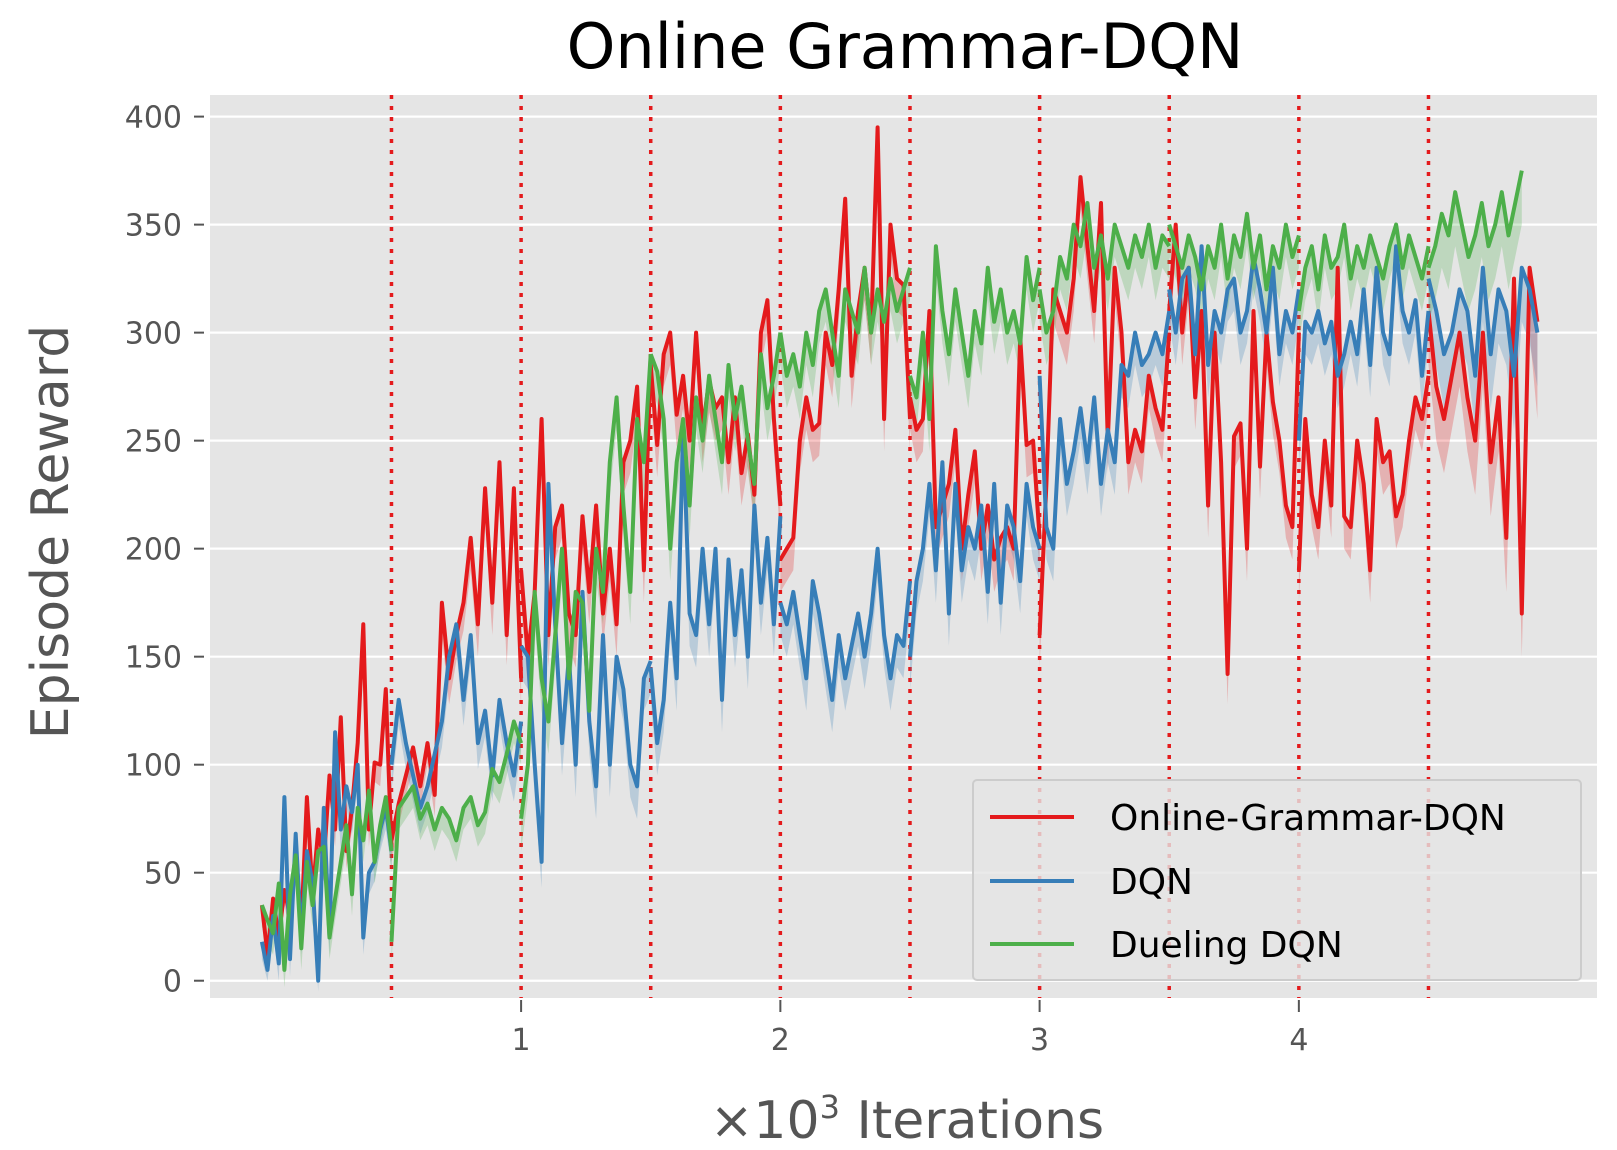 The width and height of the screenshot is (1617, 1150). What do you see at coordinates (1308, 818) in the screenshot?
I see `legend-label-online-grammar-dqn: Online-Grammar-DQN` at bounding box center [1308, 818].